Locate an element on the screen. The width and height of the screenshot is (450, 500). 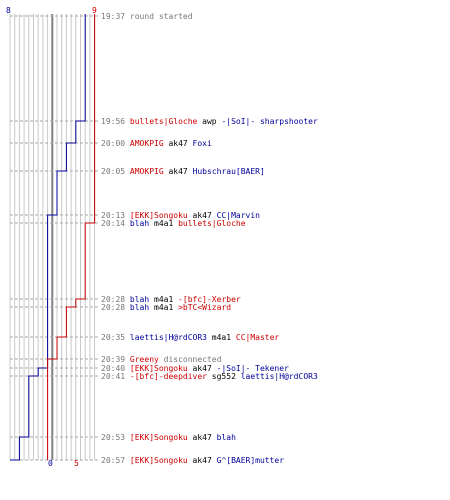
event-time: 20:00 is located at coordinates (113, 143).